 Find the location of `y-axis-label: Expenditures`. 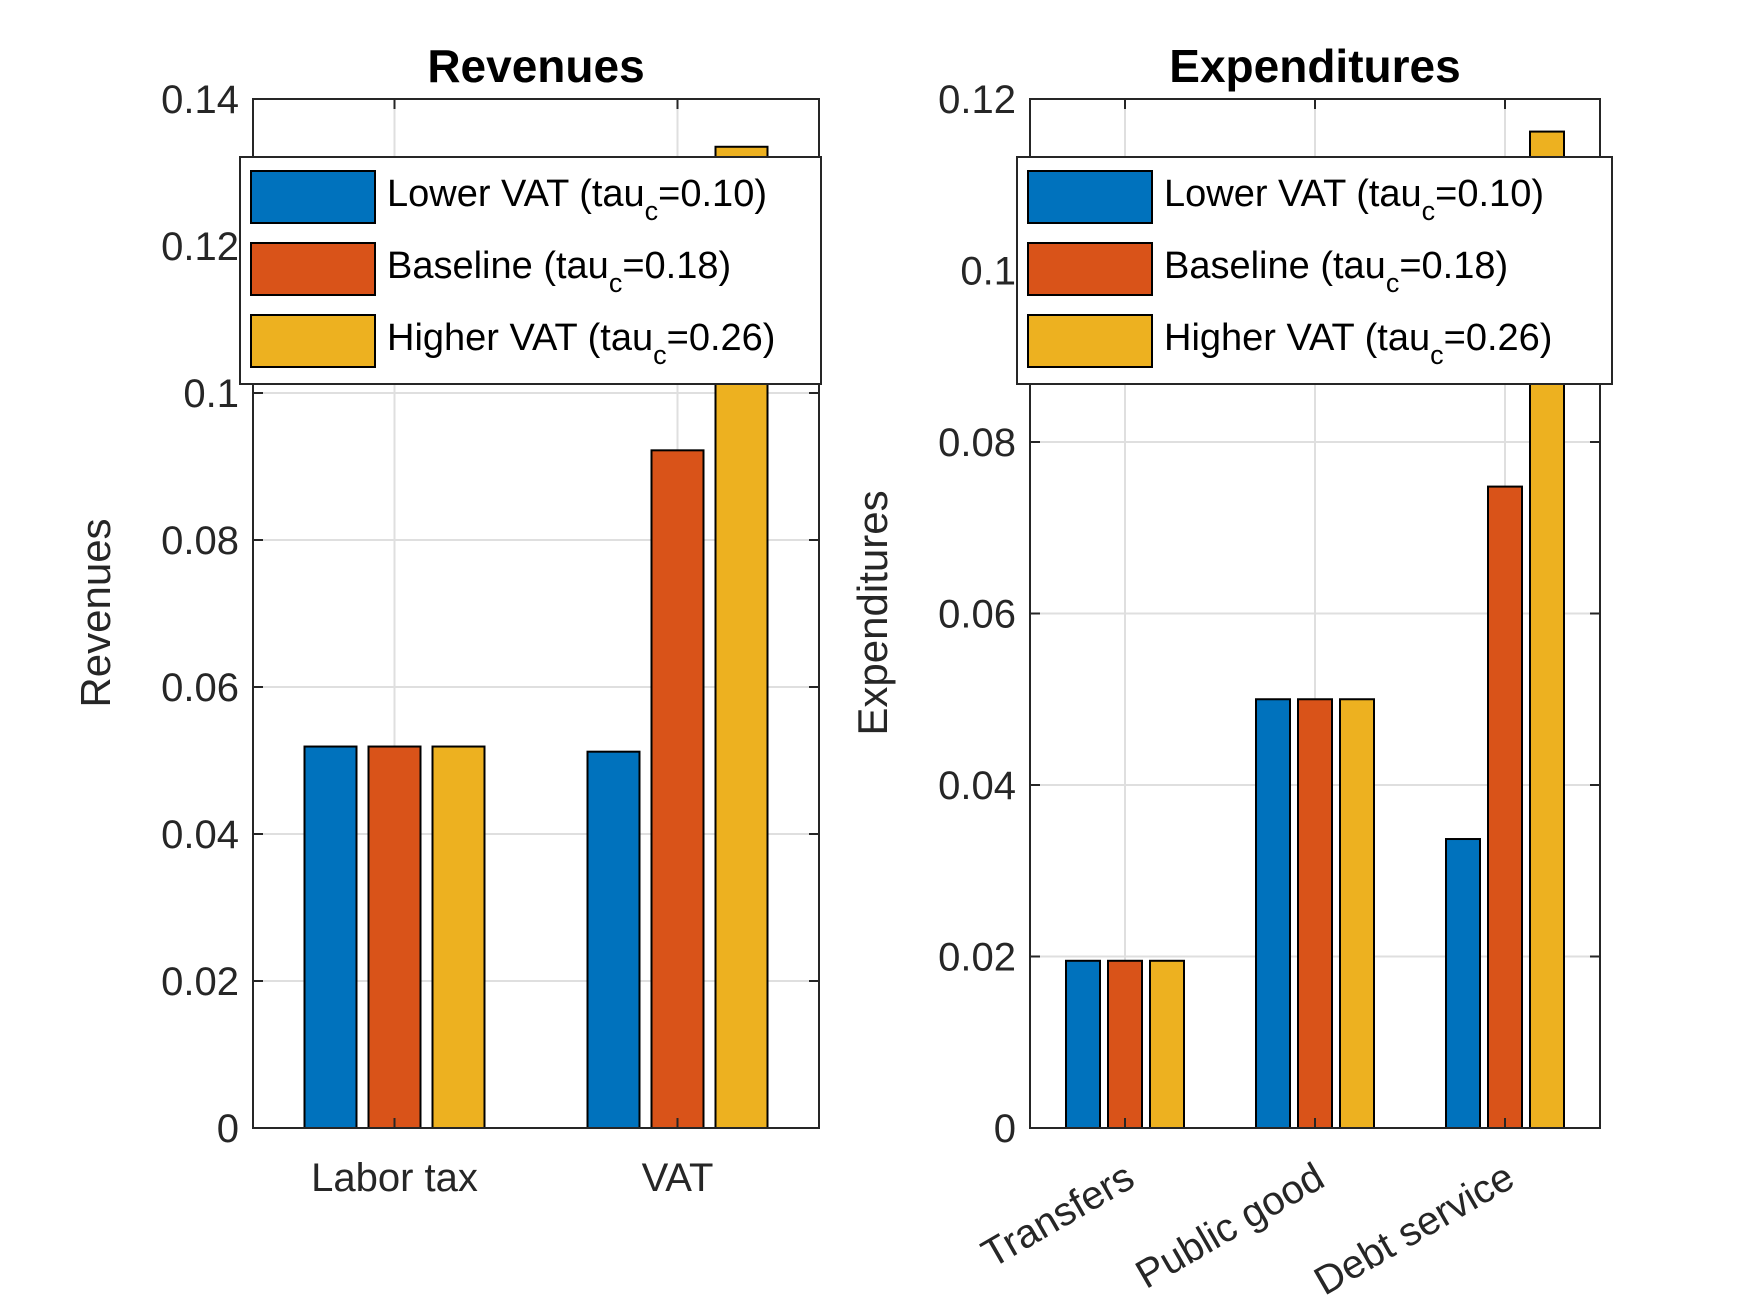

y-axis-label: Expenditures is located at coordinates (872, 612).